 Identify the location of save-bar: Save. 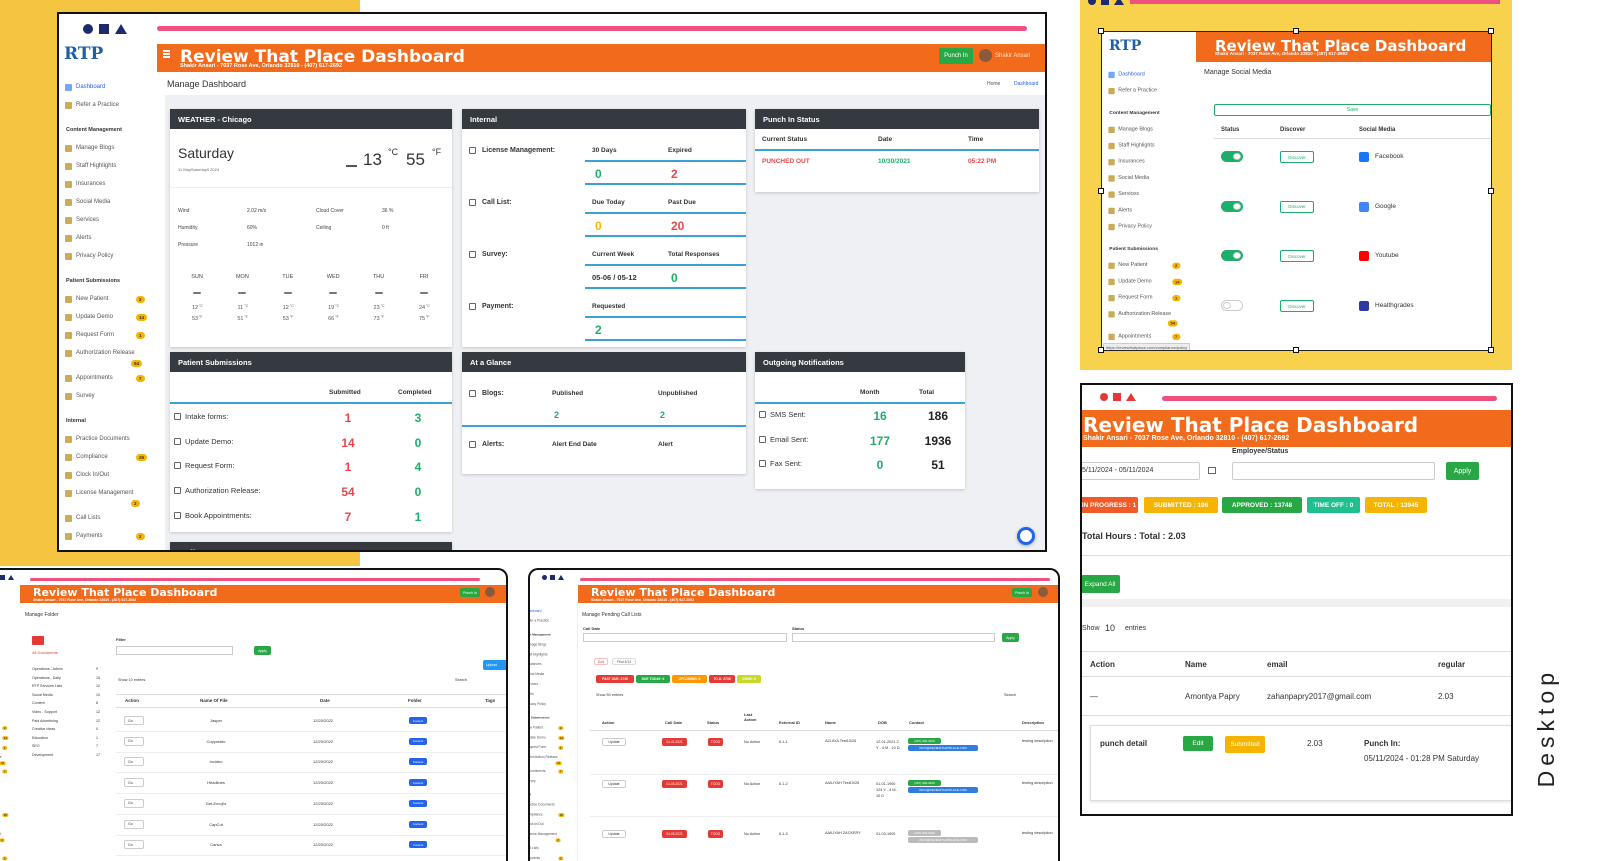
(1352, 110).